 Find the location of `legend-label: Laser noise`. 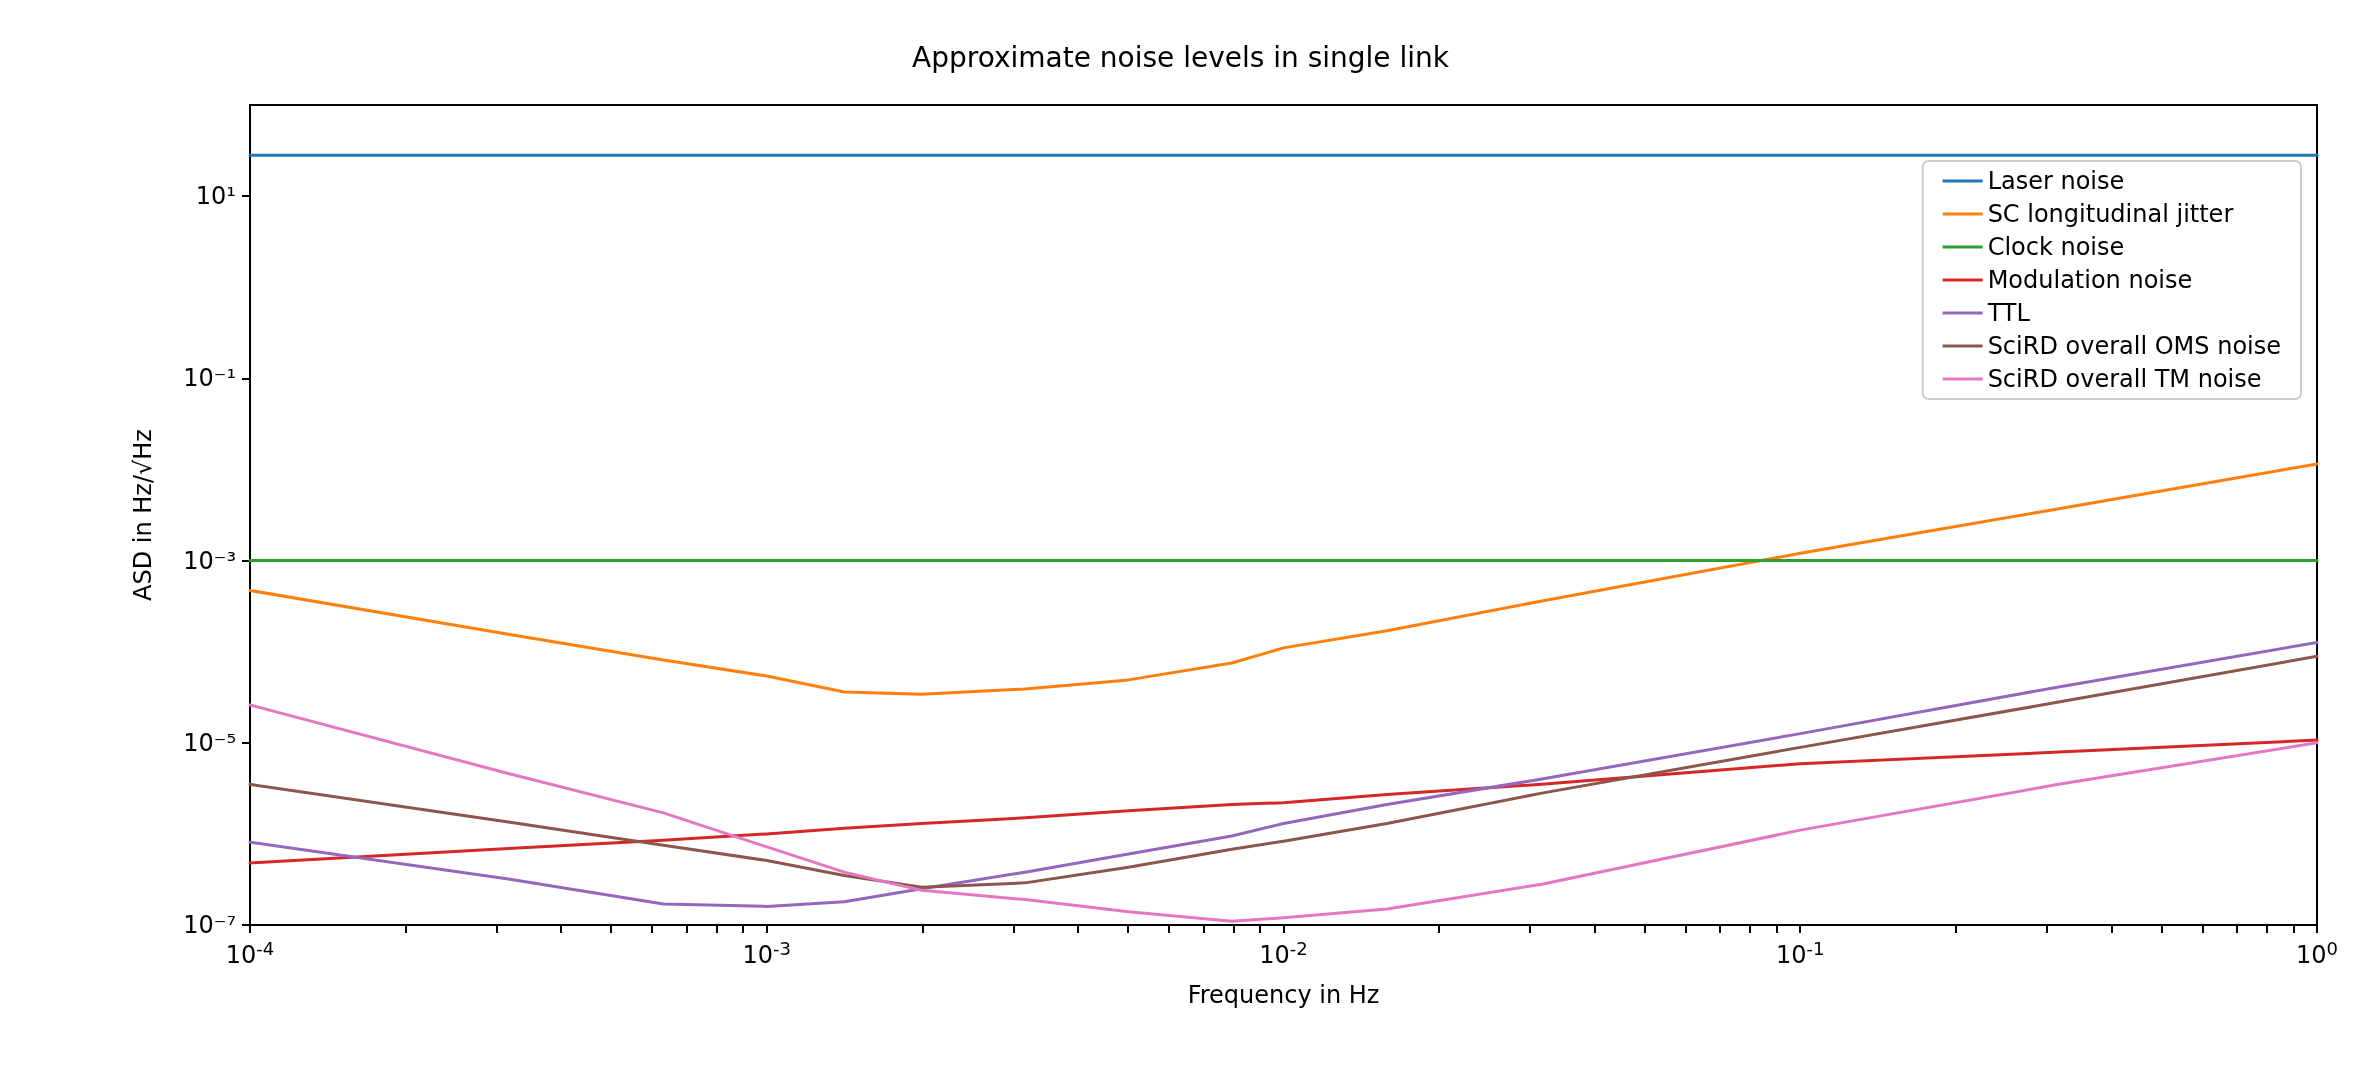

legend-label: Laser noise is located at coordinates (2056, 181).